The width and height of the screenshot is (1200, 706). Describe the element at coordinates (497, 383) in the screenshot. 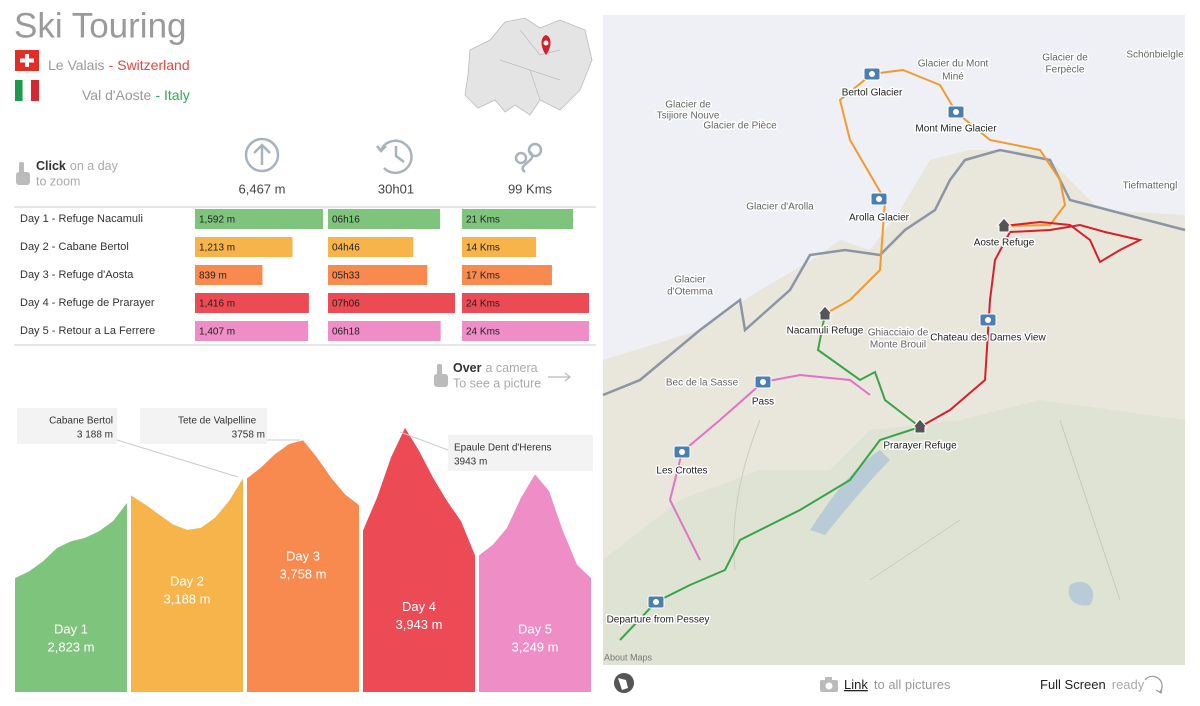

I see `hint-sub: To see a picture` at that location.